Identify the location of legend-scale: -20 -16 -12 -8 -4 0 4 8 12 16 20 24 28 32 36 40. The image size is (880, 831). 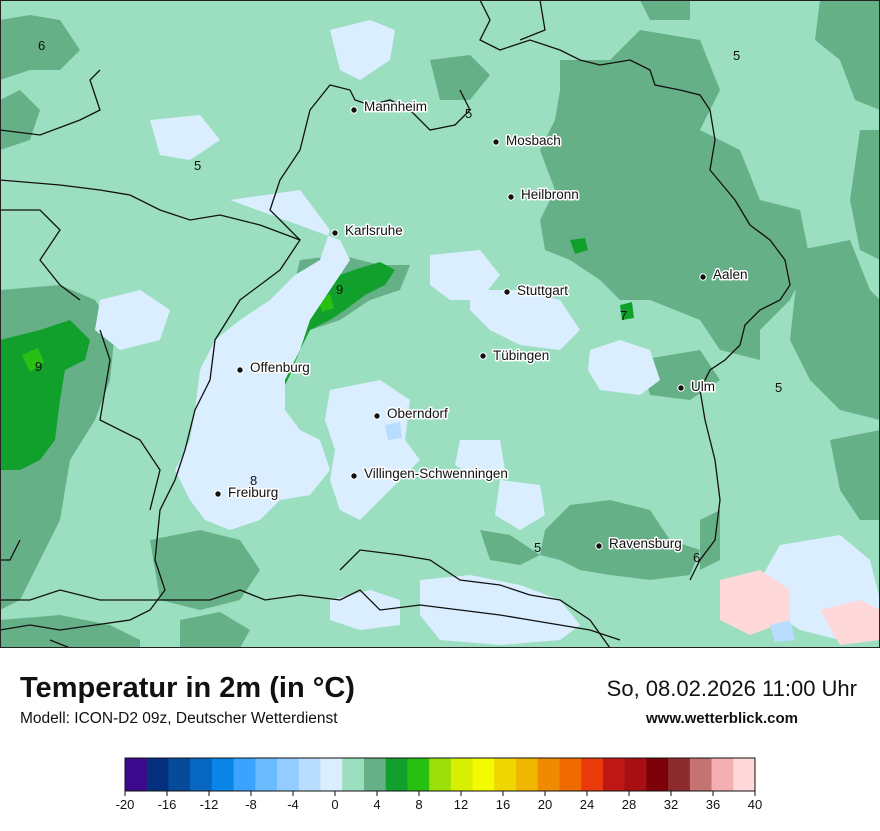
(439, 784).